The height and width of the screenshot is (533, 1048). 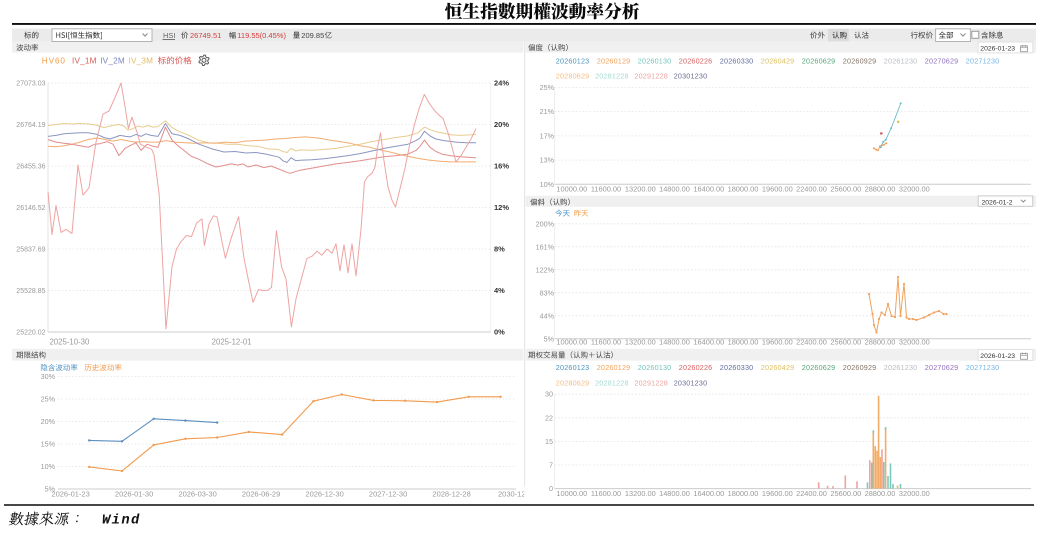 What do you see at coordinates (232, 342) in the screenshot?
I see `svg-text: 2025-12-01` at bounding box center [232, 342].